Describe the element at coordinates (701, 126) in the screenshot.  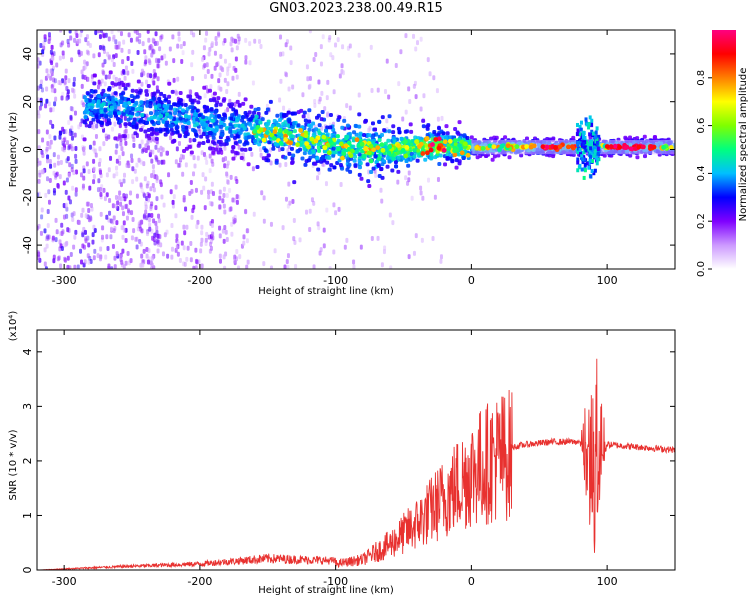
I see `colorbar-tick-label: 0.6` at that location.